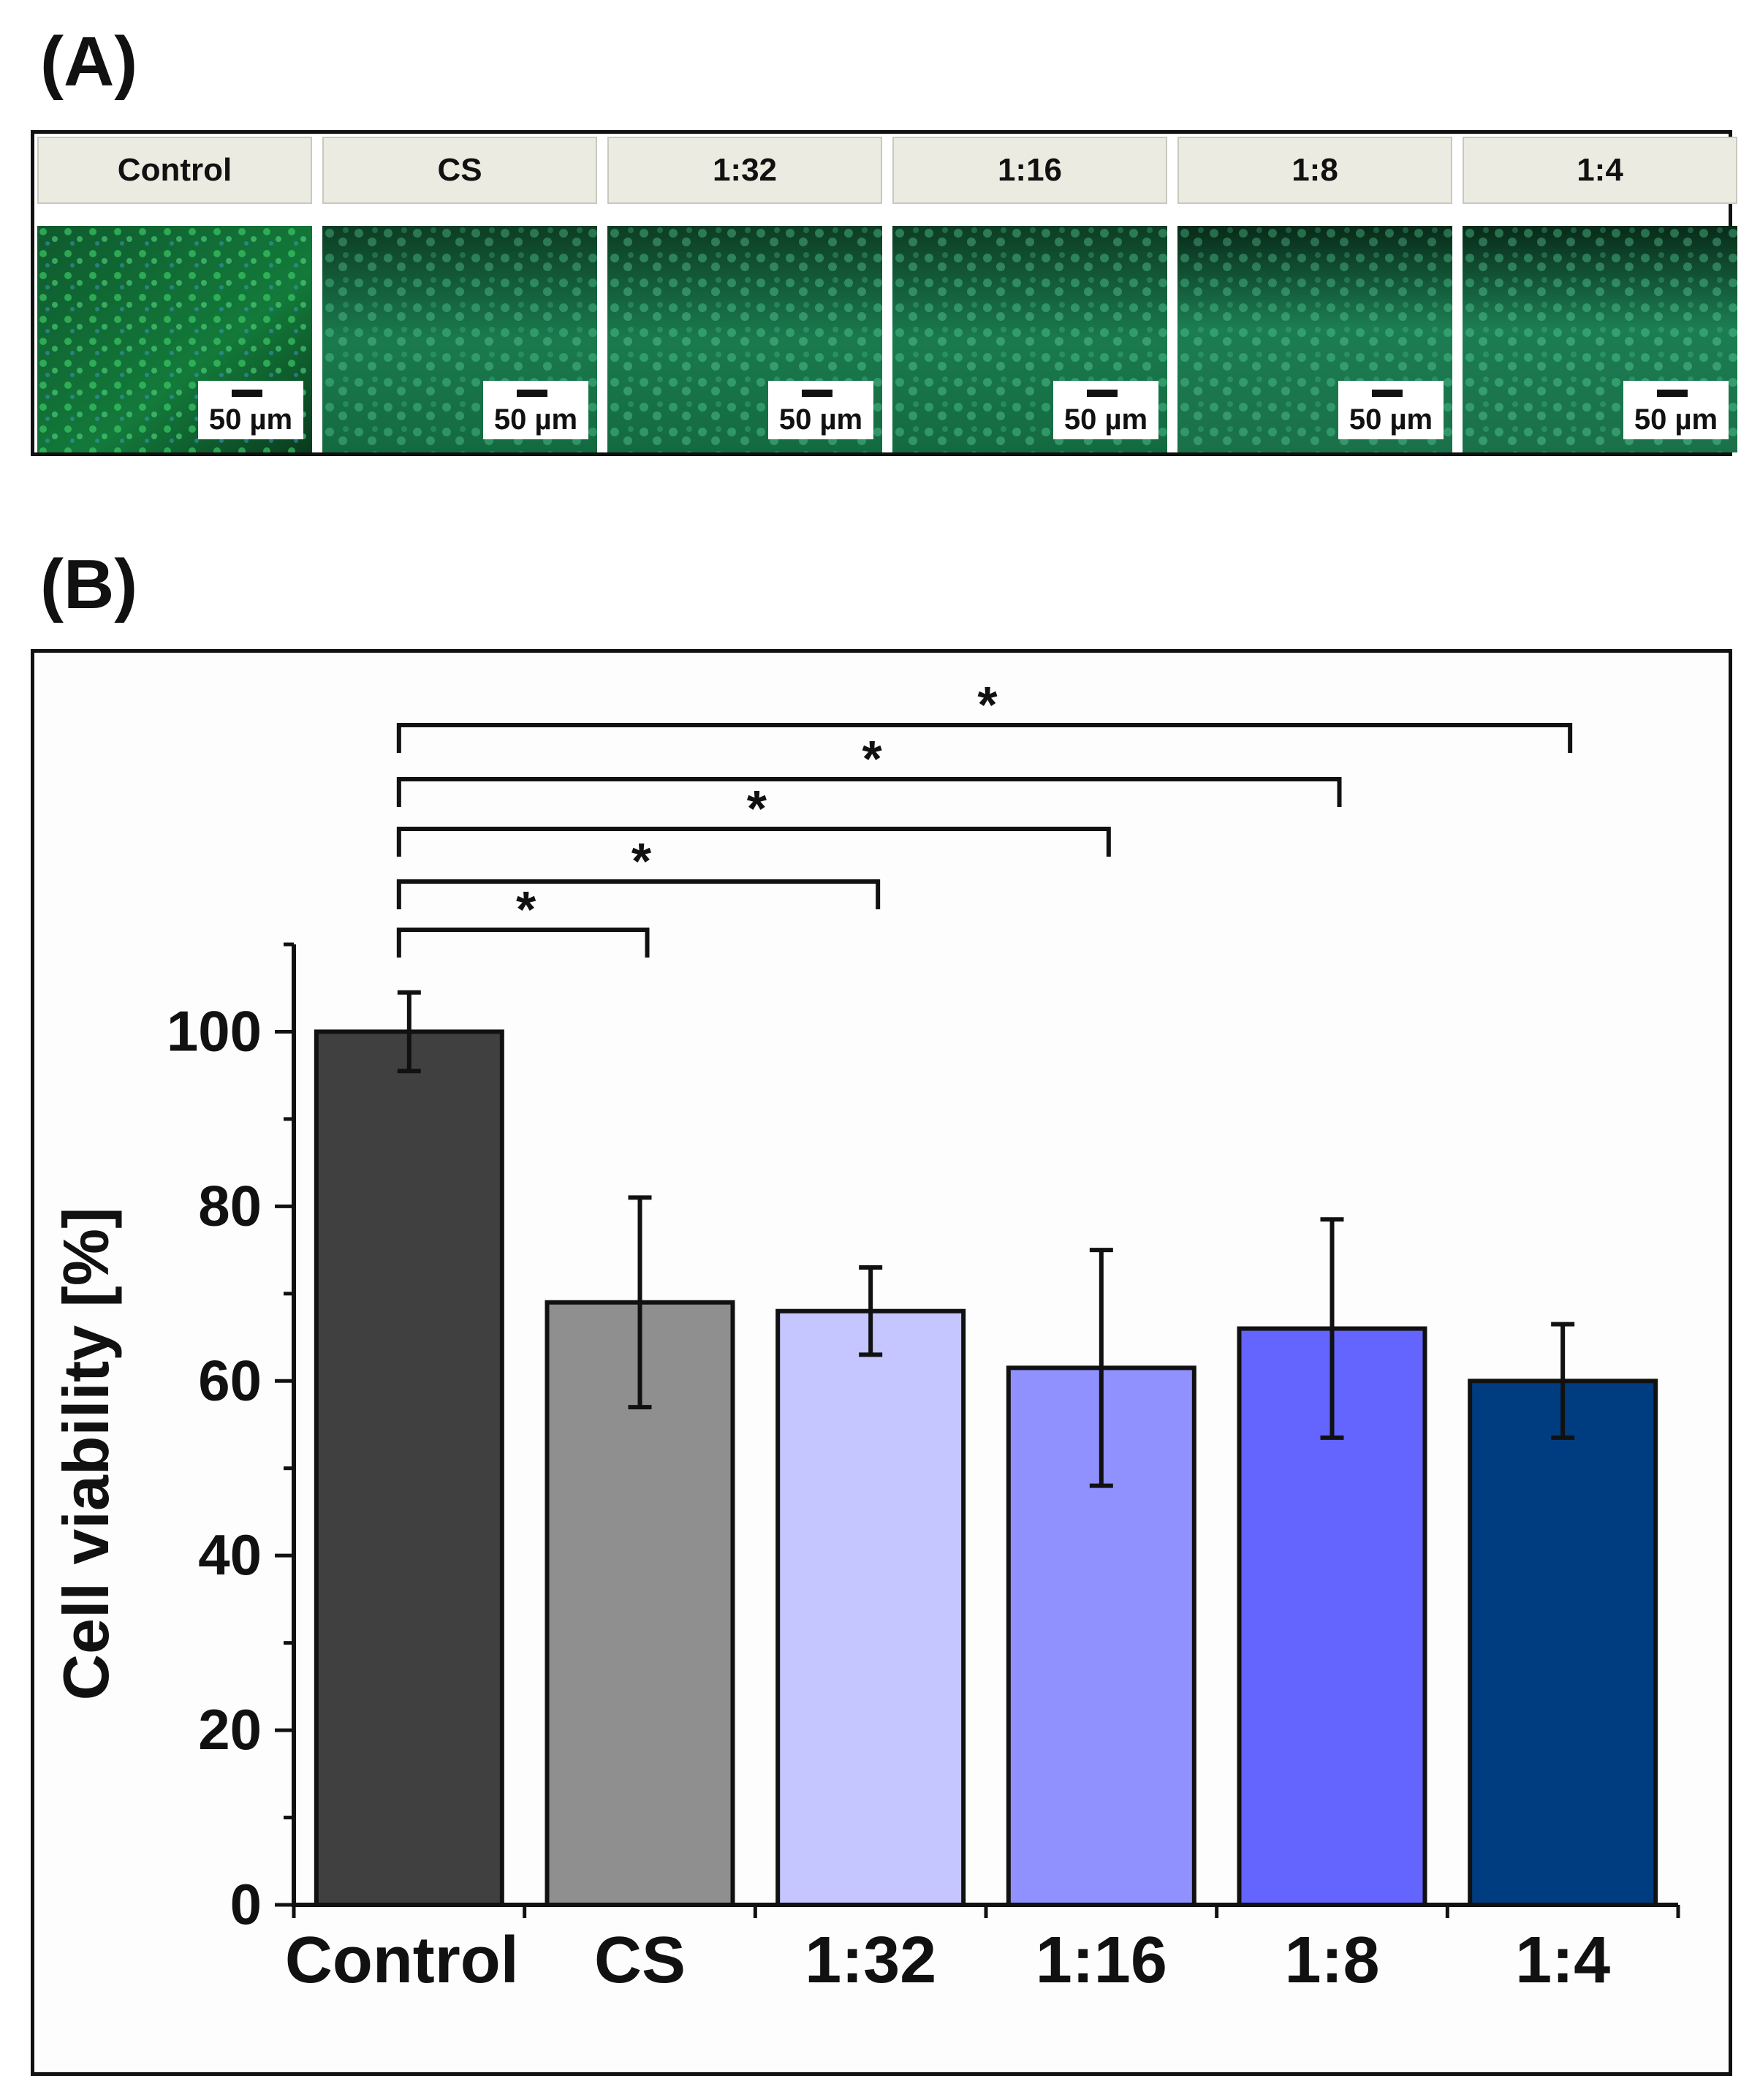 The width and height of the screenshot is (1760, 2100). Describe the element at coordinates (640, 1960) in the screenshot. I see `x-tick-label: CS` at that location.